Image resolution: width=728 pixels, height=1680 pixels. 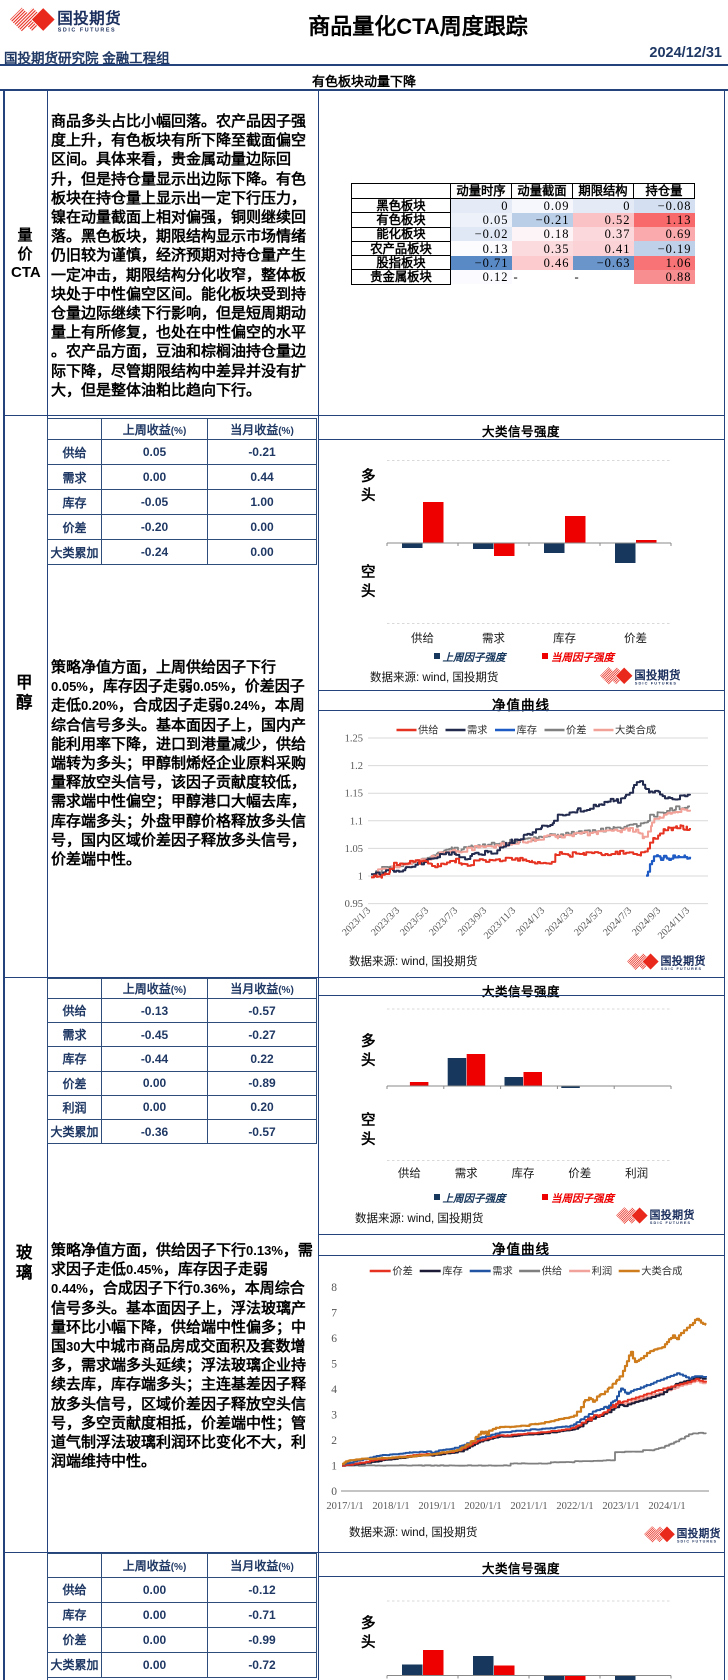 What do you see at coordinates (334, 1492) in the screenshot?
I see `svg-text: 0` at bounding box center [334, 1492].